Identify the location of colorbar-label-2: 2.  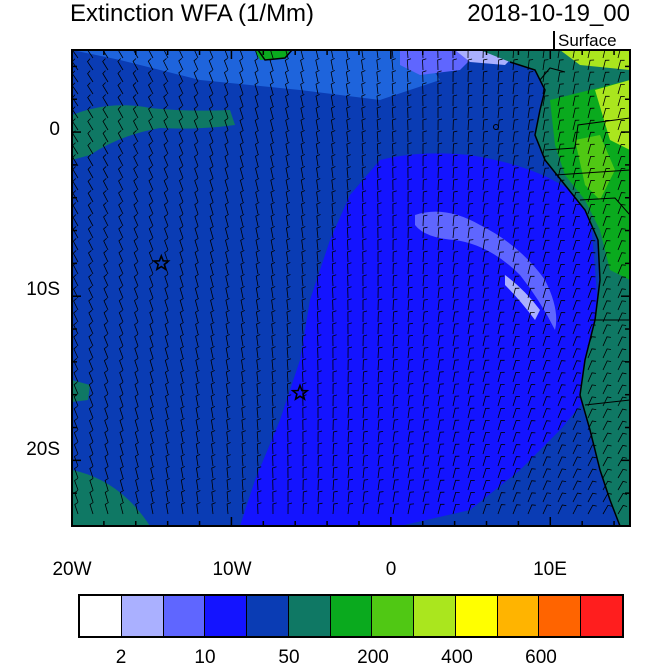
(121, 657).